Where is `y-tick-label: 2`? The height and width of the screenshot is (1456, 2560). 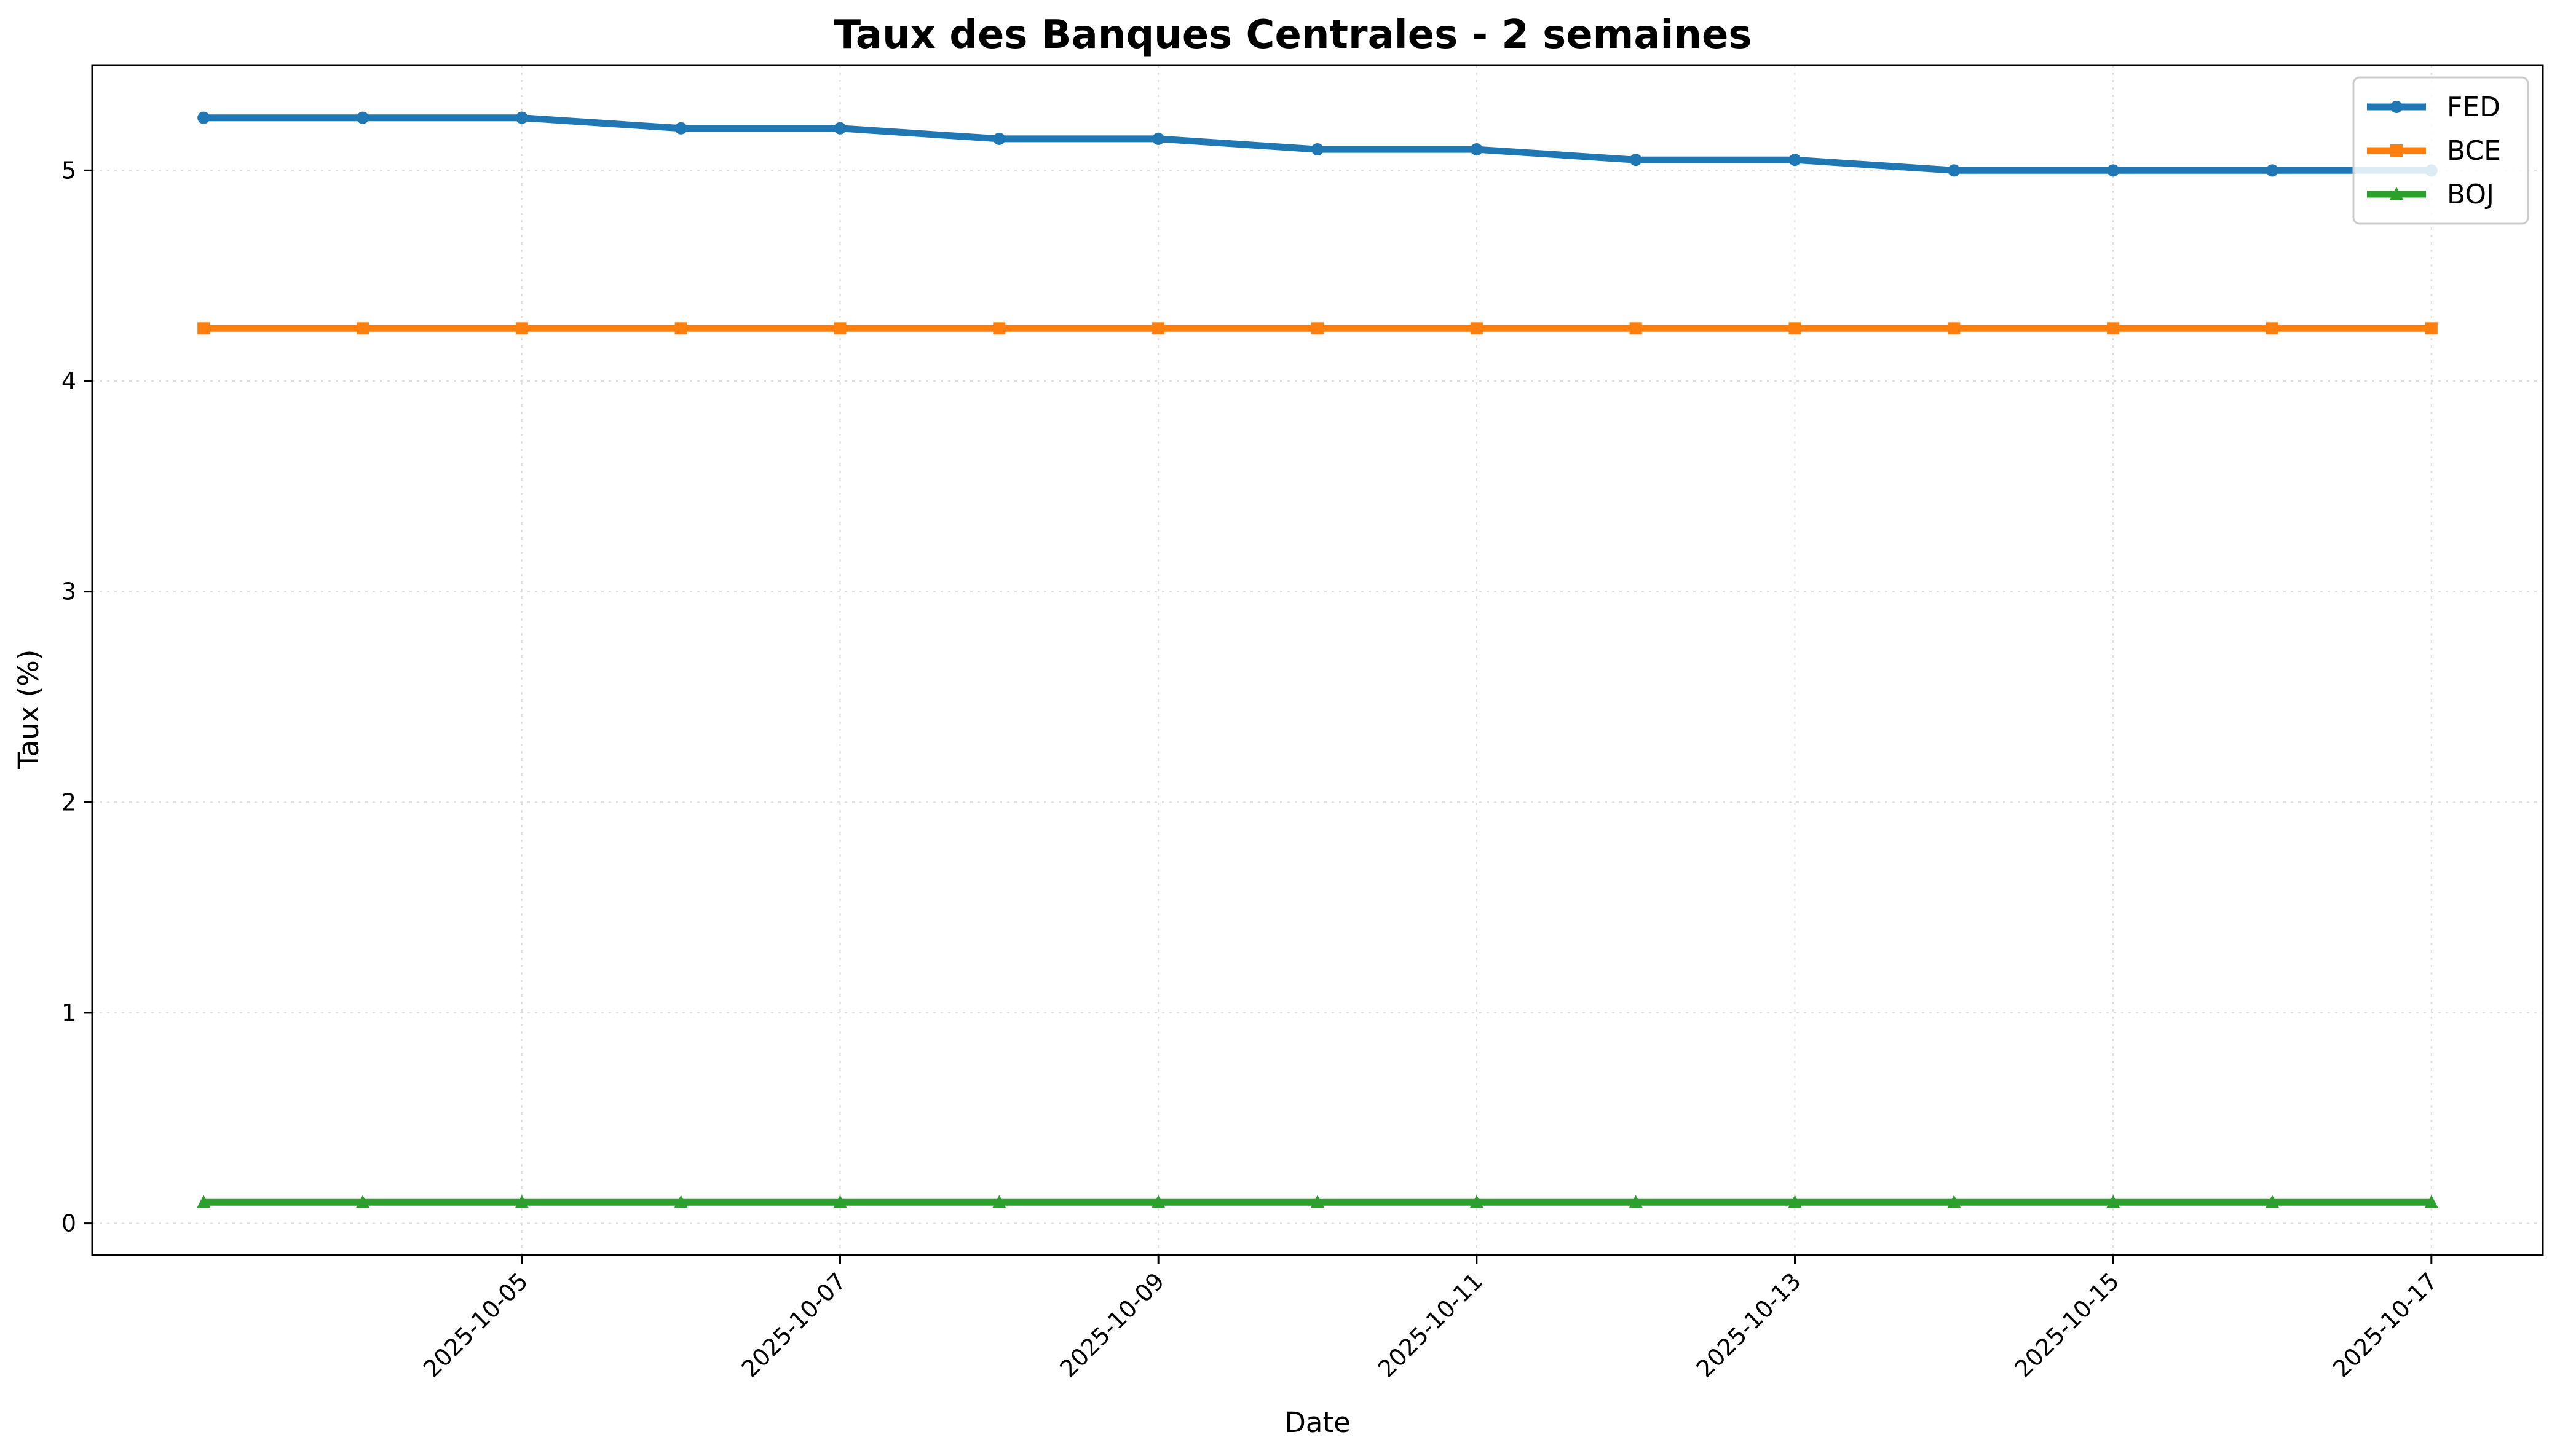
y-tick-label: 2 is located at coordinates (68, 802).